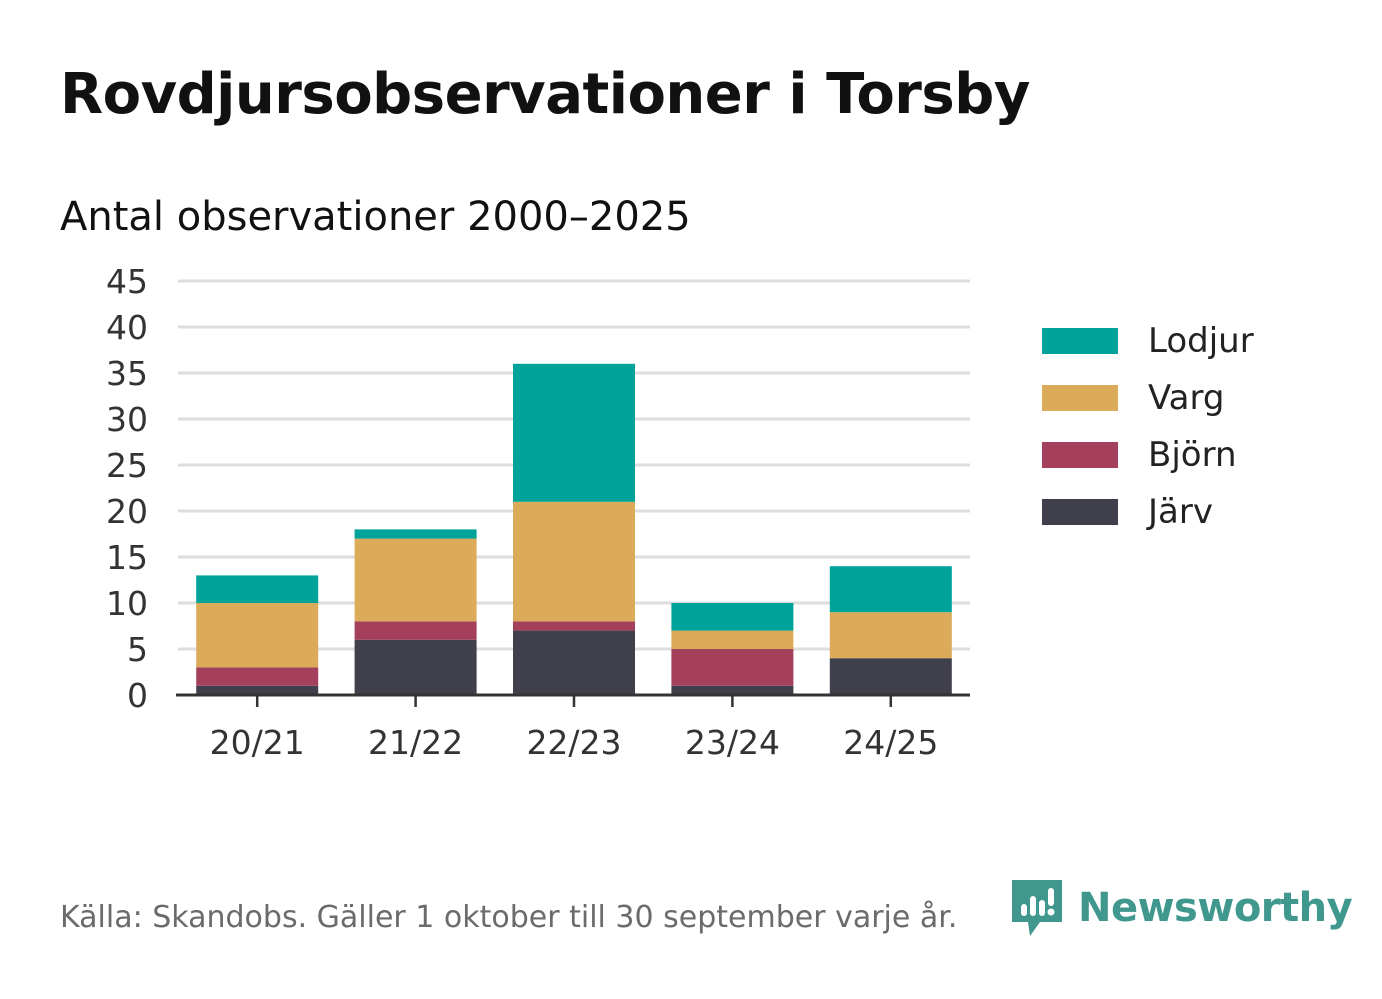 The height and width of the screenshot is (999, 1382). I want to click on x-tick-label: 20/21, so click(257, 742).